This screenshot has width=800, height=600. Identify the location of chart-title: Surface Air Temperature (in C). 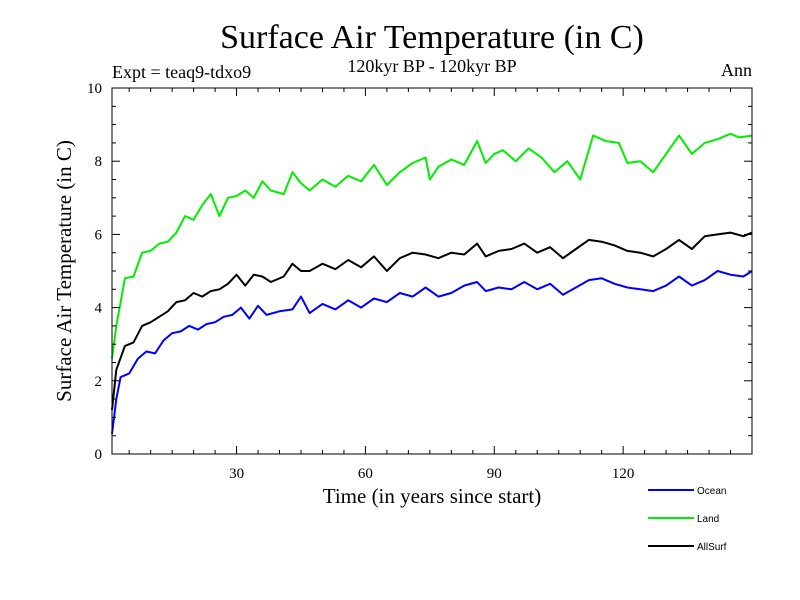
(432, 37).